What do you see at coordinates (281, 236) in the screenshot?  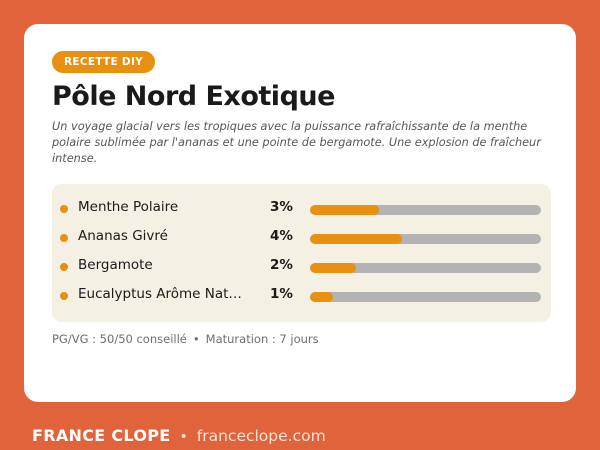 I see `ingredient-percent: 4%` at bounding box center [281, 236].